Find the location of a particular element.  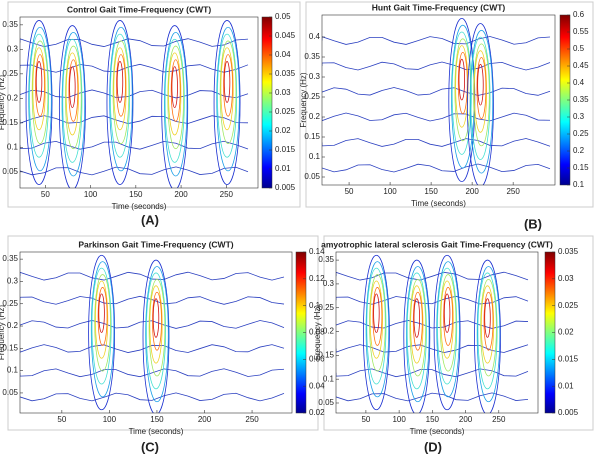

colorbar-tick-label: 0.35 is located at coordinates (581, 99).